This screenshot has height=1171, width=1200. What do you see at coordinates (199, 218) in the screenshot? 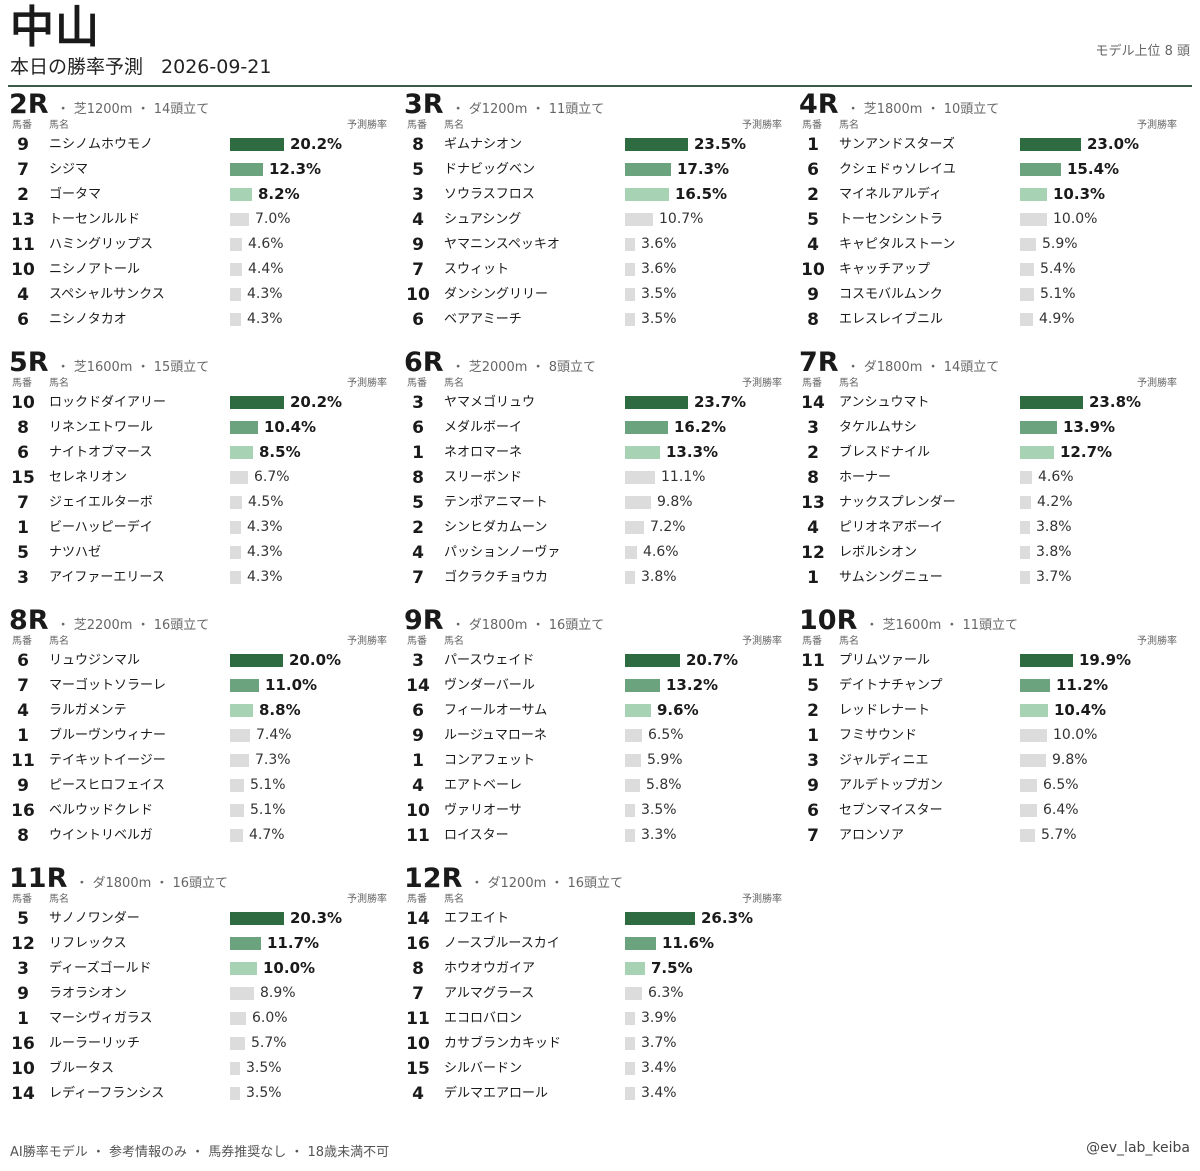
I see `horse-row: 13 トーセンルルド 7.0%` at bounding box center [199, 218].